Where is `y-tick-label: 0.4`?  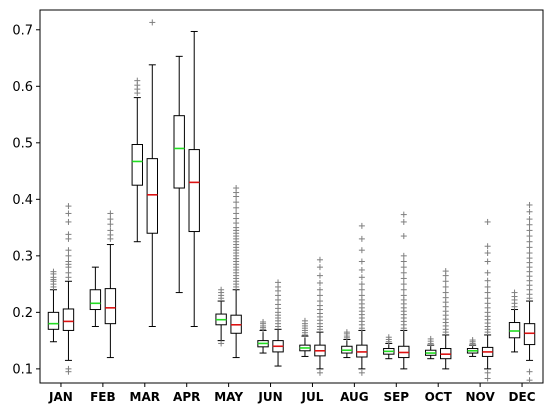 y-tick-label: 0.4 is located at coordinates (22, 200).